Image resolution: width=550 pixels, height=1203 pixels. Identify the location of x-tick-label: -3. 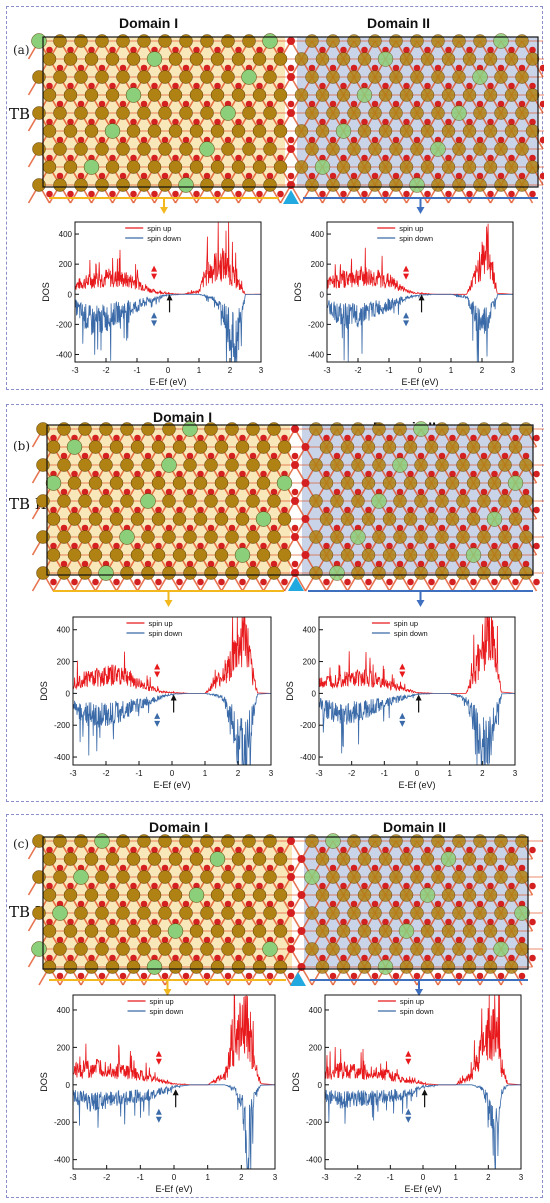
(73, 1177).